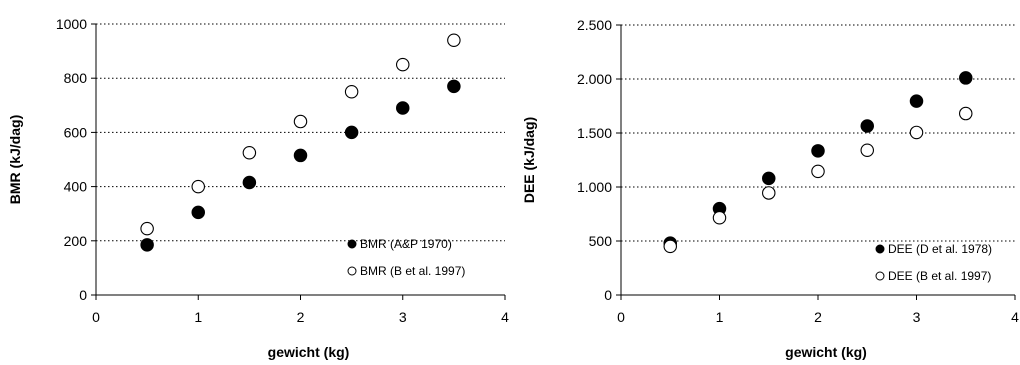 The image size is (1020, 365). Describe the element at coordinates (412, 271) in the screenshot. I see `legend-label: BMR (B et al. 1997)` at that location.